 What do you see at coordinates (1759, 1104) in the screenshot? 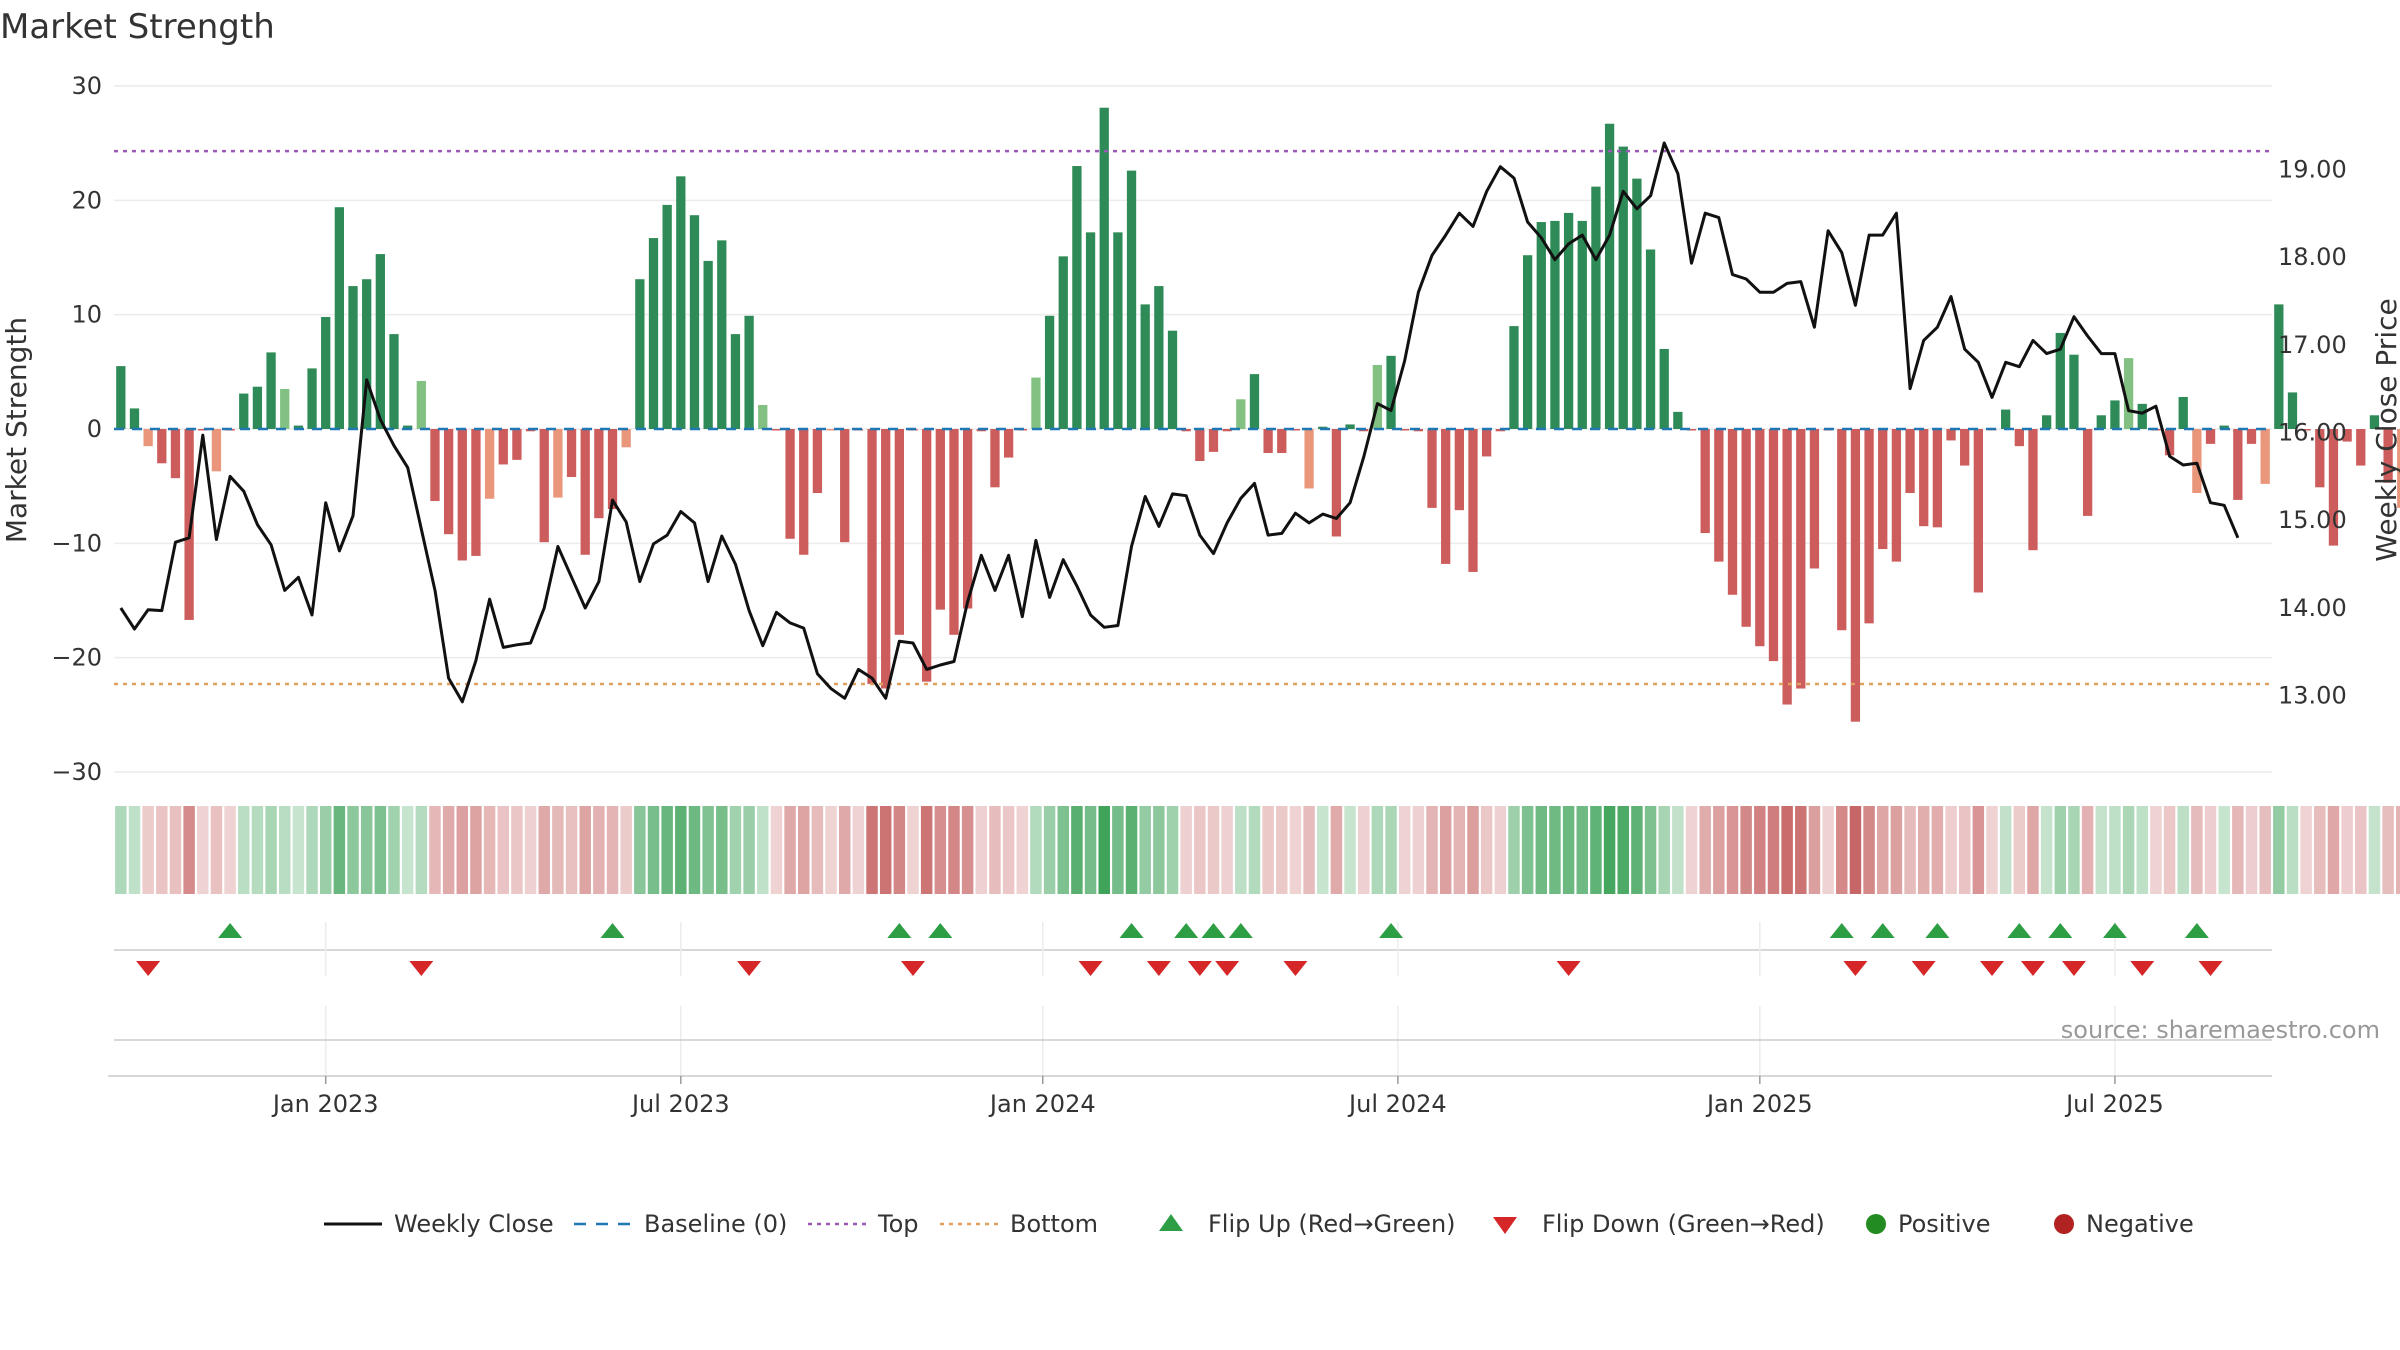
I see `x-tick-label-4: Jan 2025` at bounding box center [1759, 1104].